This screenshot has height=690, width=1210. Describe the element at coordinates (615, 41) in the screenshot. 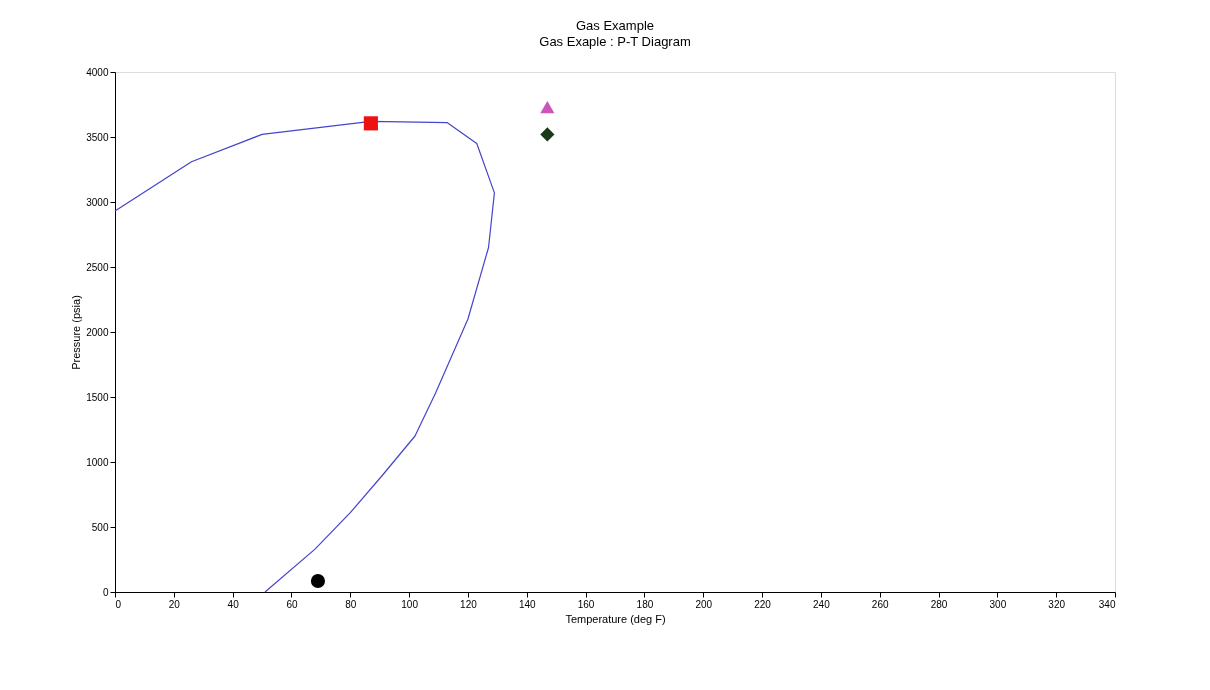

I see `chart-subtitle: Gas Exaple : P-T Diagram` at that location.